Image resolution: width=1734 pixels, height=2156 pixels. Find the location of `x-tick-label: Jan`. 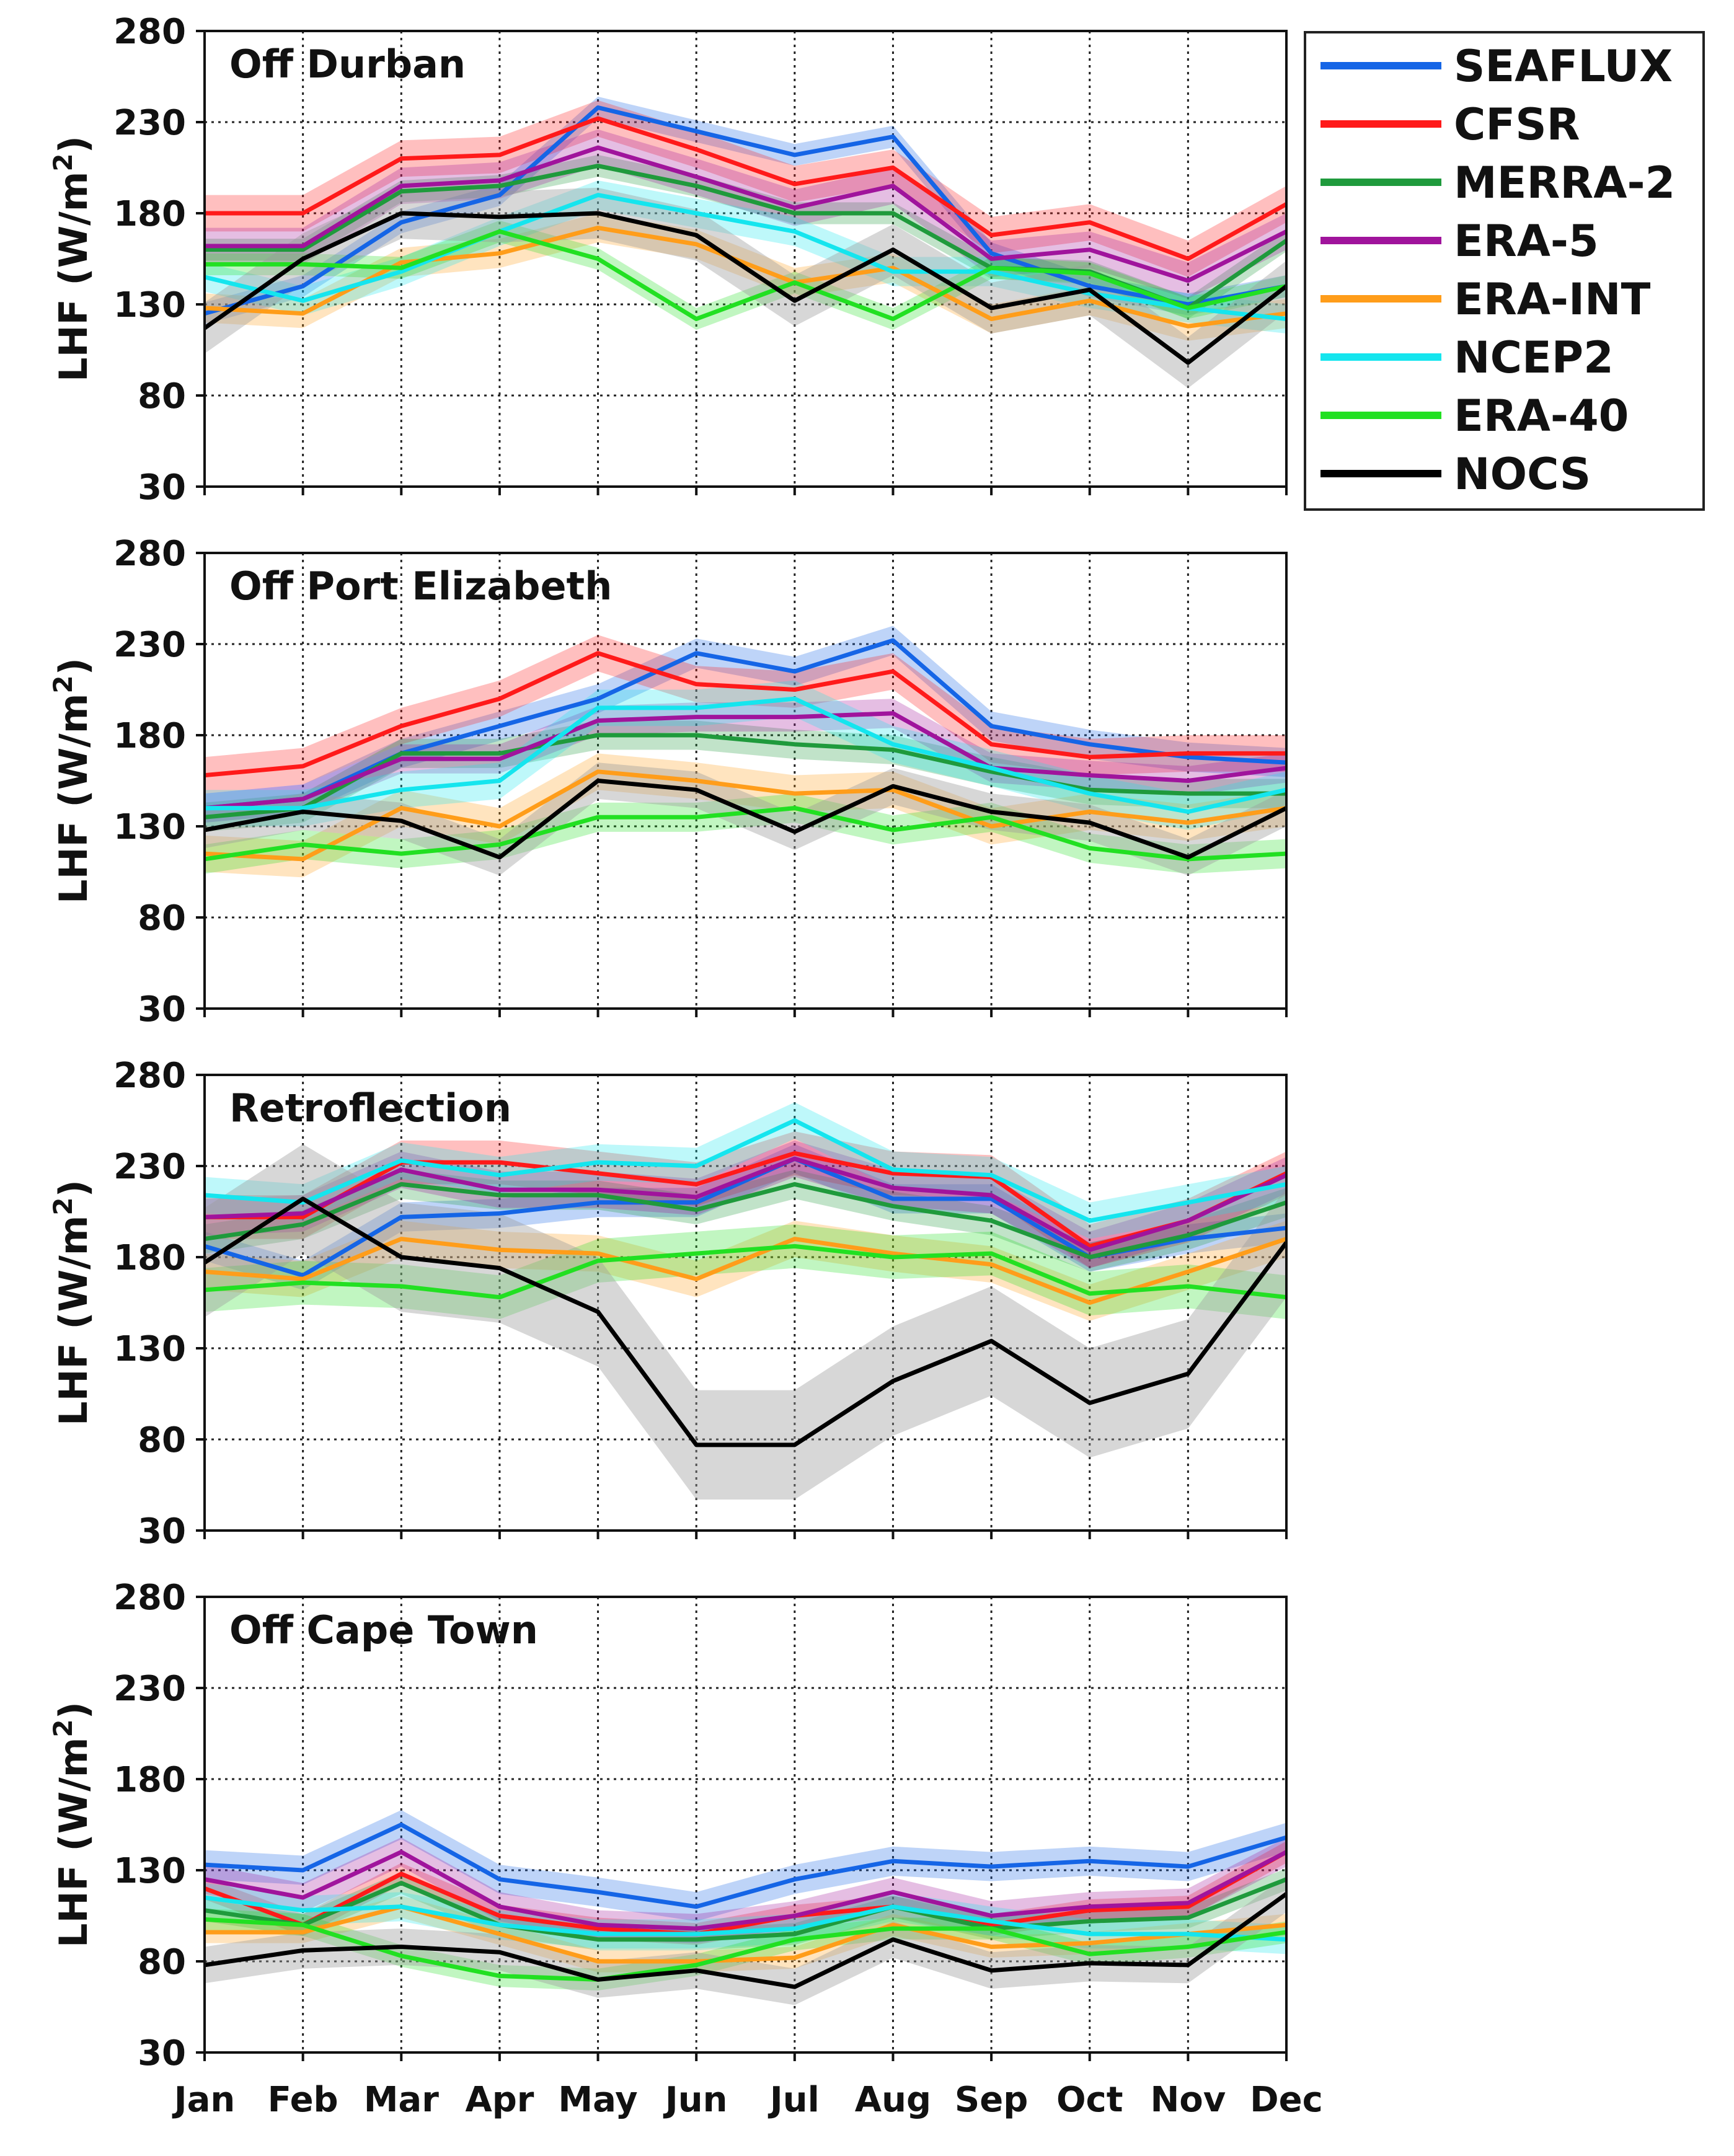

x-tick-label: Jan is located at coordinates (204, 2100).